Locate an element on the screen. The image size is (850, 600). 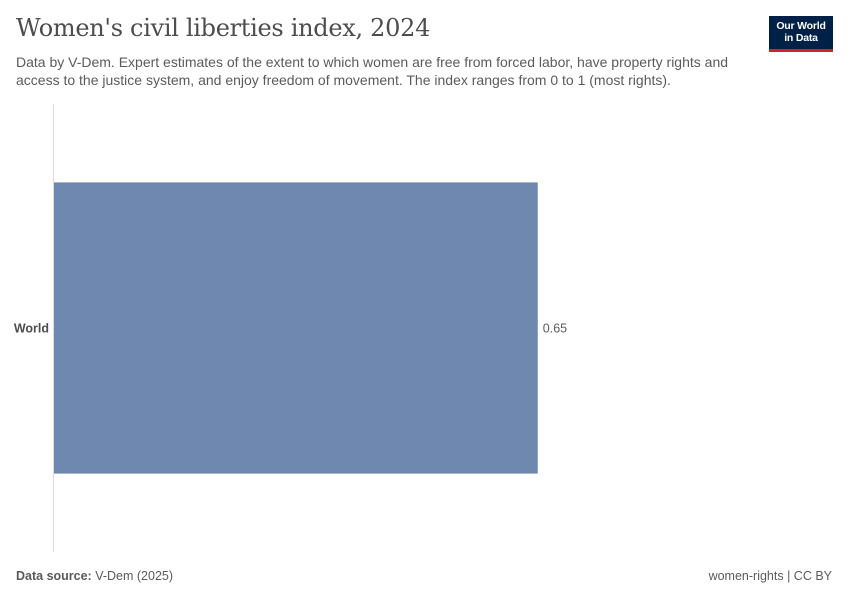
owid-logo: Our World in Data is located at coordinates (801, 34).